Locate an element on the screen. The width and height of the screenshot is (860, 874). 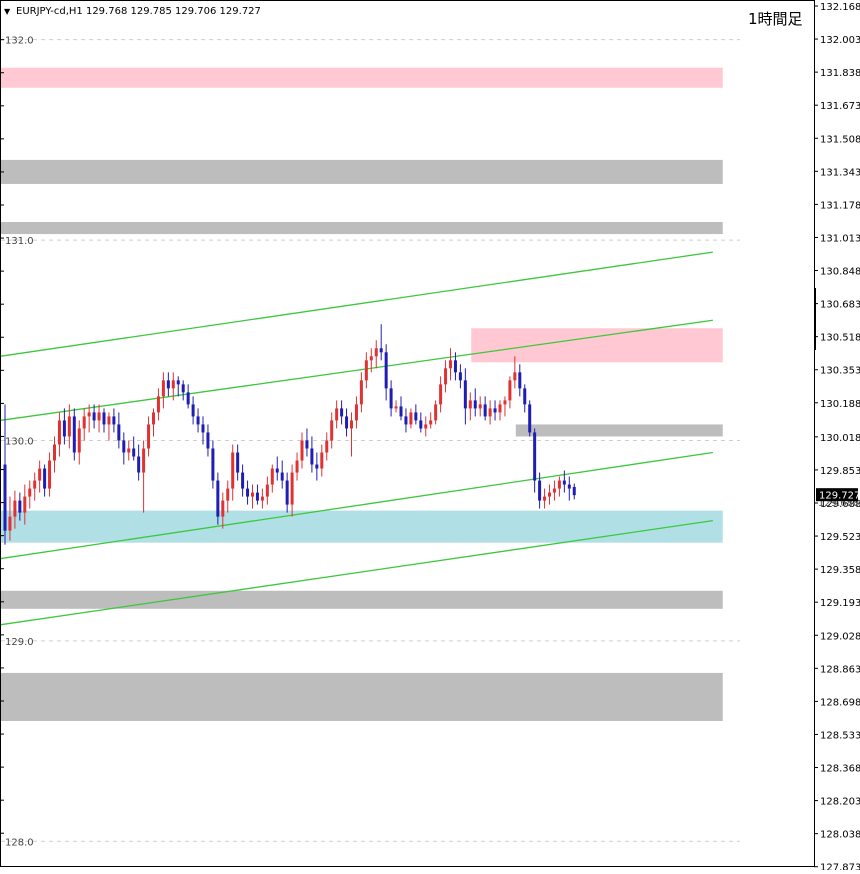
support-zone is located at coordinates (362, 526).